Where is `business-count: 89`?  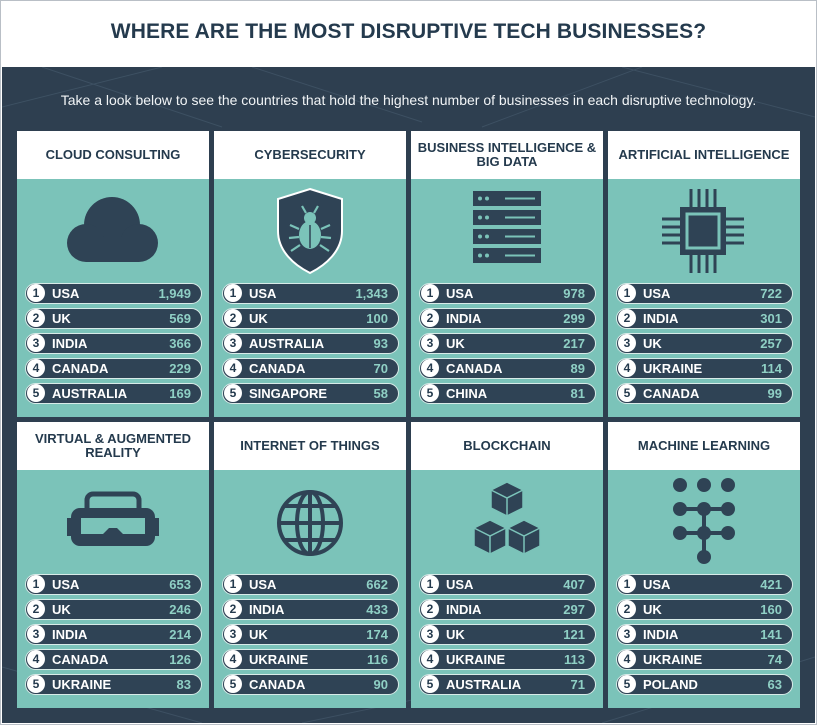 business-count: 89 is located at coordinates (577, 368).